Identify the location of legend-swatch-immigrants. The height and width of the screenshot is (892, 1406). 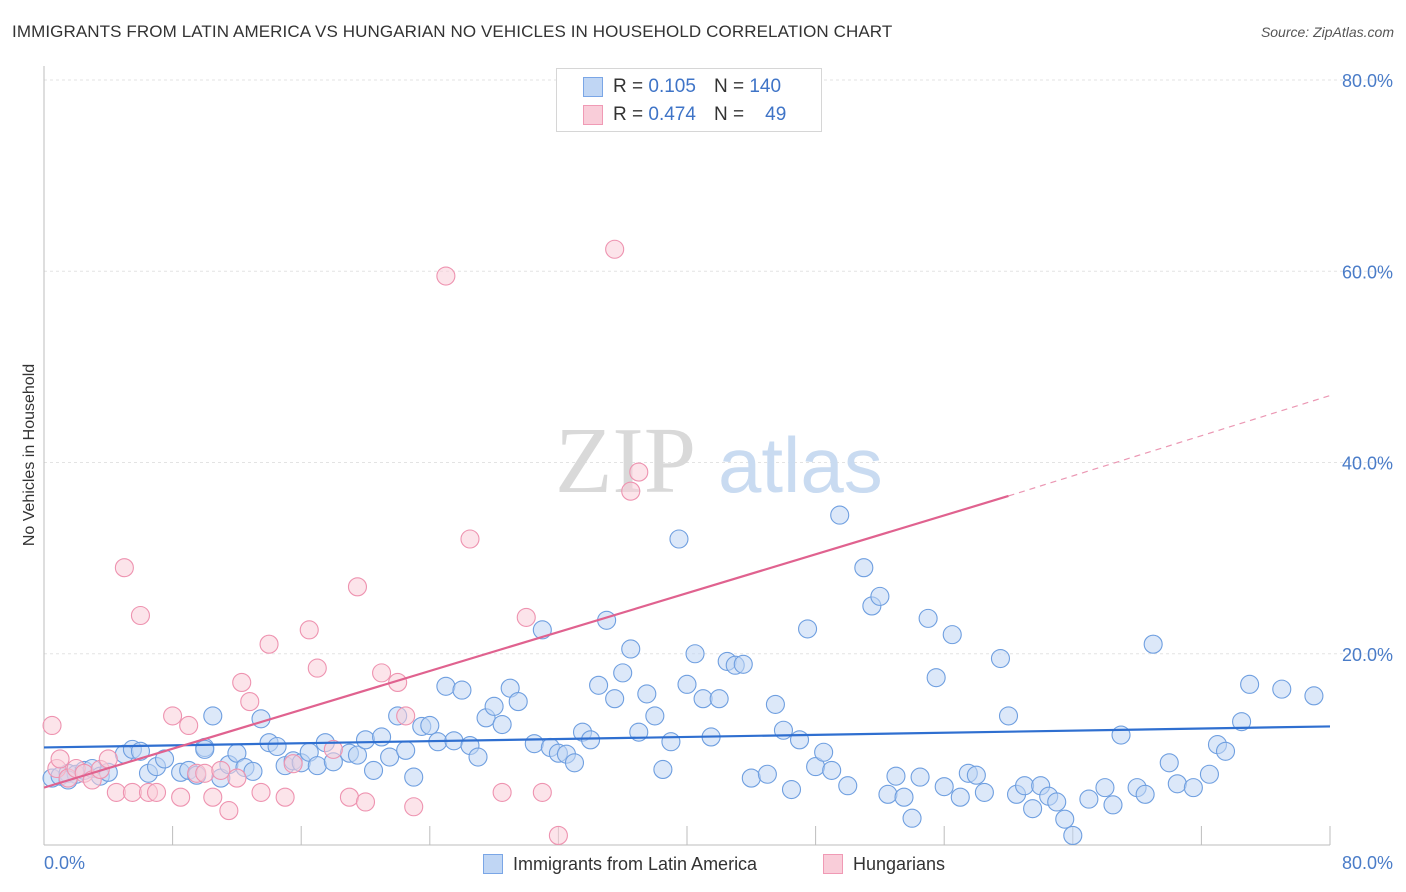
(593, 87).